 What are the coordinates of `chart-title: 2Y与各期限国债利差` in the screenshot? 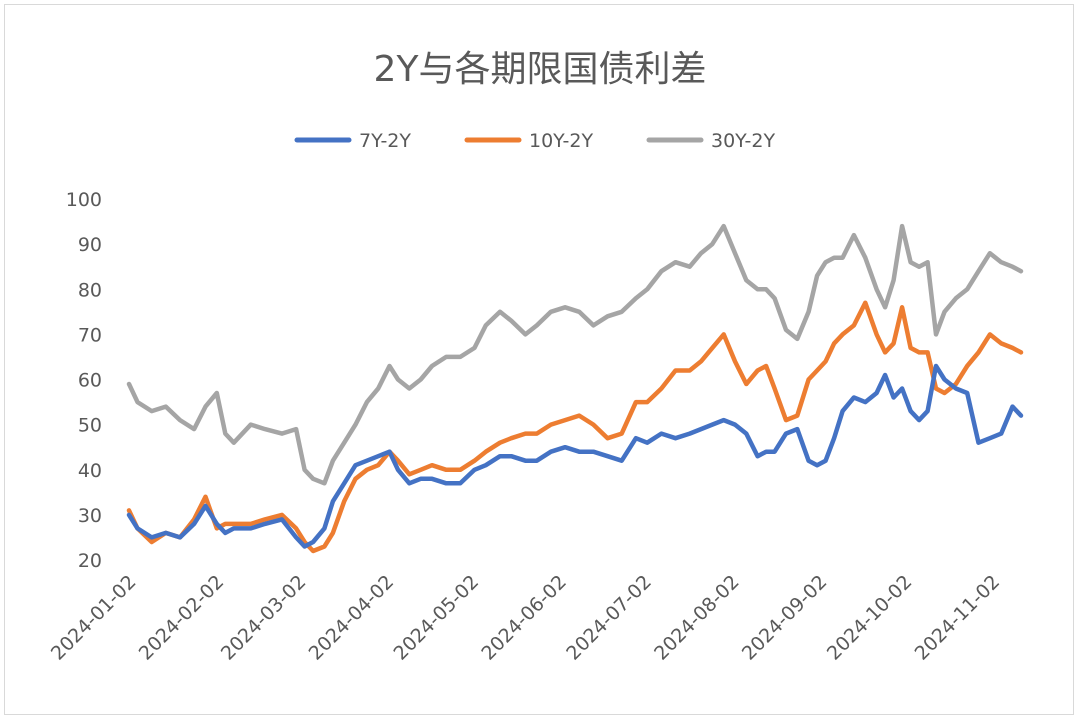 It's located at (540, 69).